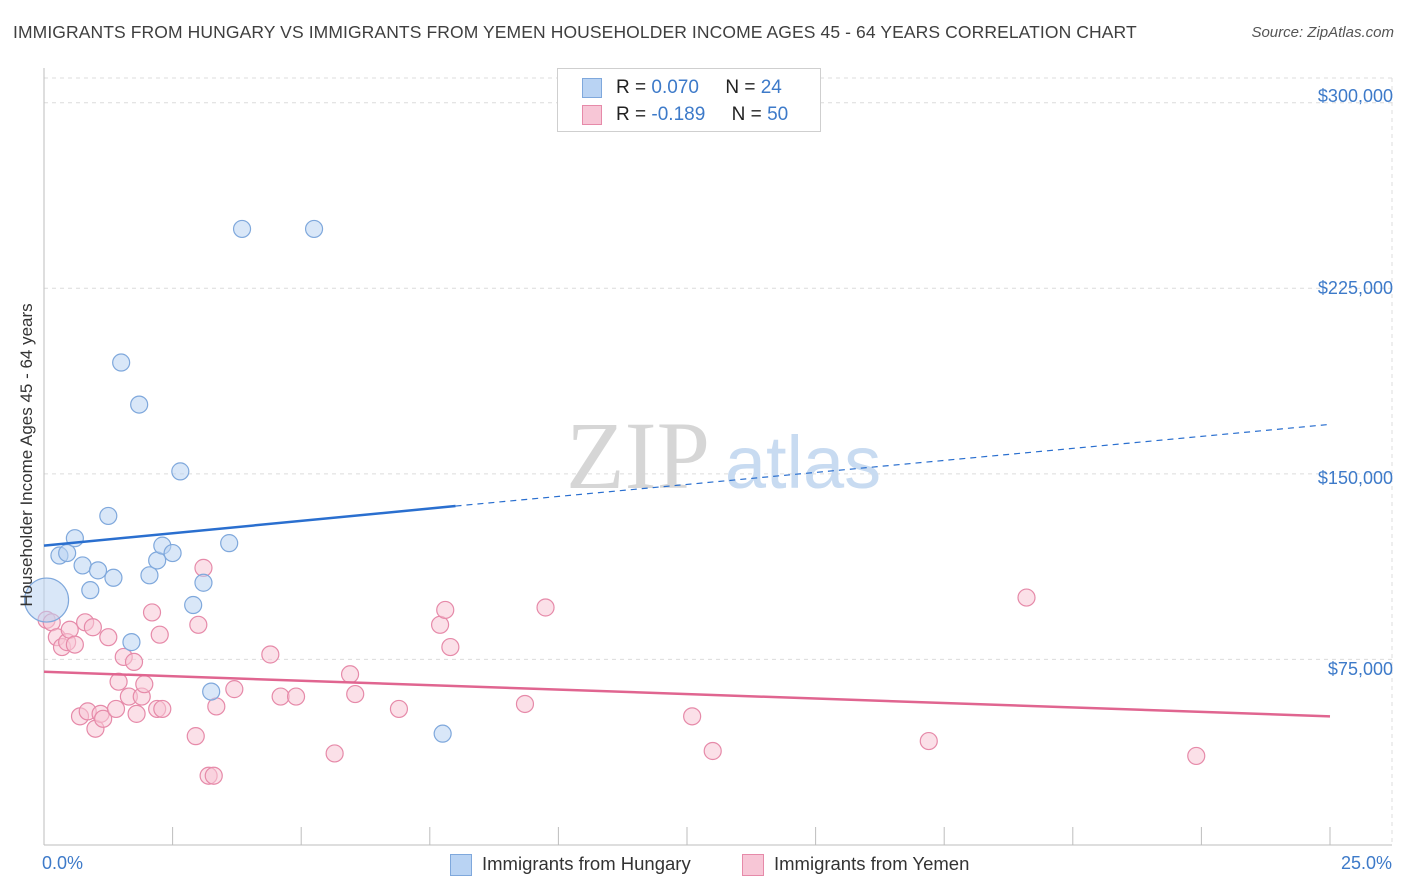  Describe the element at coordinates (1355, 478) in the screenshot. I see `y-tick-label: $150,000` at that location.